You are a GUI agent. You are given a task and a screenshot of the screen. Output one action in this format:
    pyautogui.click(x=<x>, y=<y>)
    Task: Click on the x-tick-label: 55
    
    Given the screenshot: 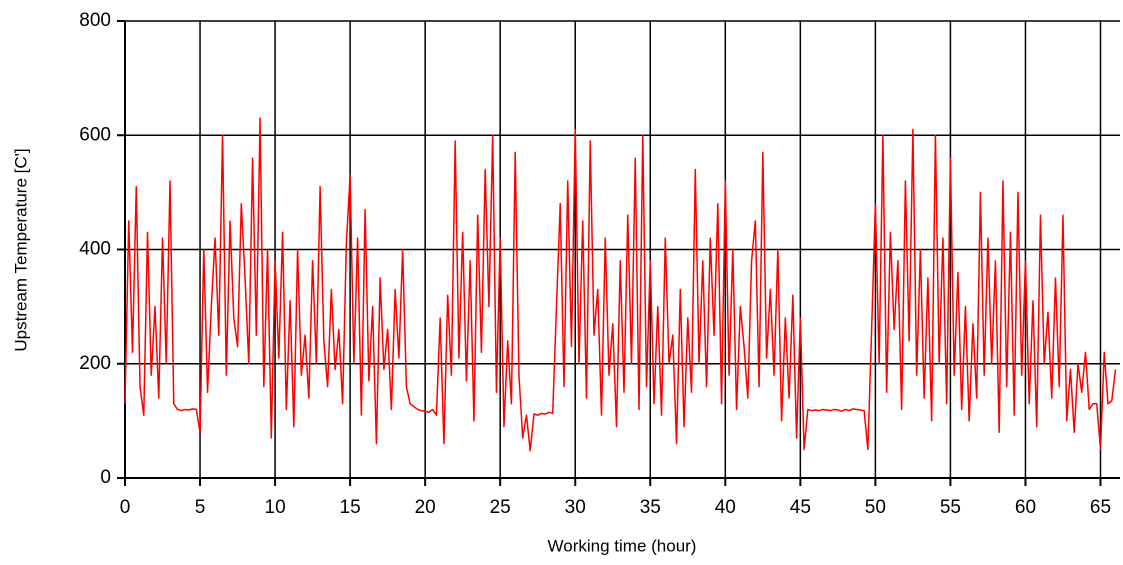 What is the action you would take?
    pyautogui.click(x=950, y=507)
    